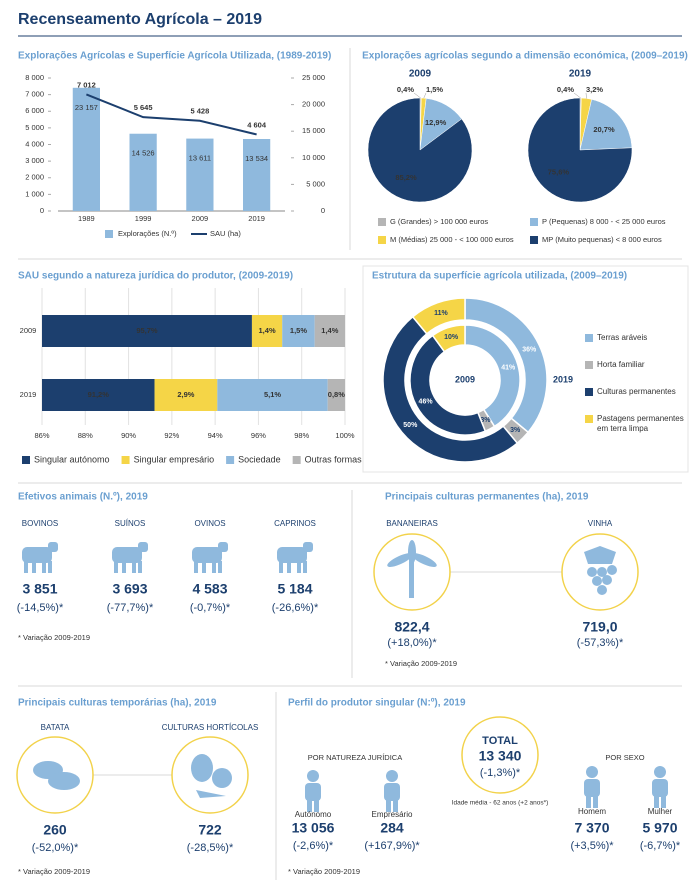 The height and width of the screenshot is (889, 700). Describe the element at coordinates (621, 364) in the screenshot. I see `legend-label: Horta familiar` at that location.